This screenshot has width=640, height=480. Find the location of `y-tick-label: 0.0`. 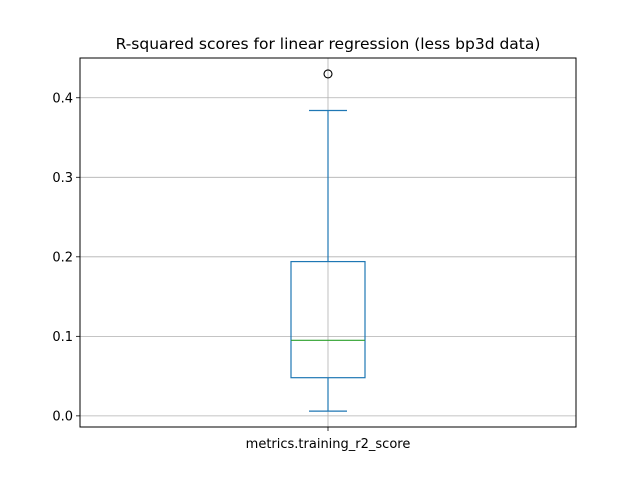

y-tick-label: 0.0 is located at coordinates (62, 416).